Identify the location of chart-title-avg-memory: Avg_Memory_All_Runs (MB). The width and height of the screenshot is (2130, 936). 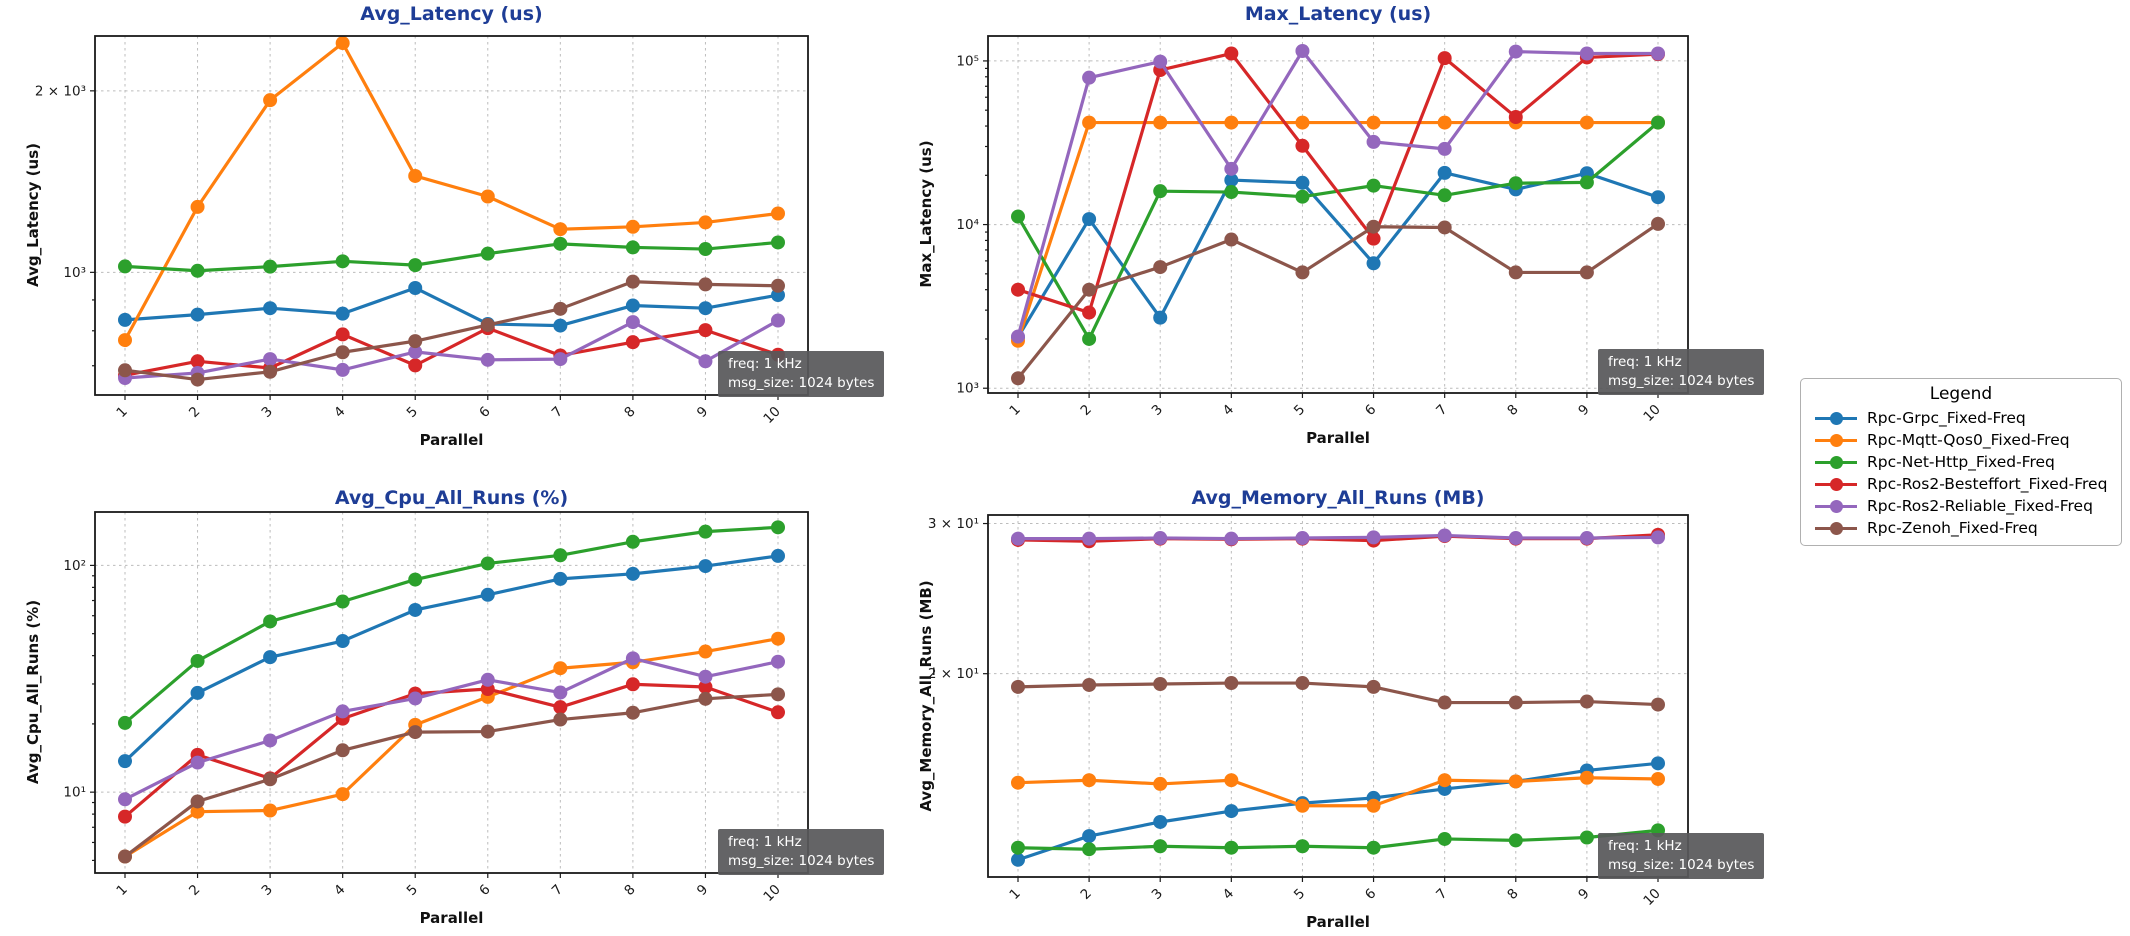
(1338, 498).